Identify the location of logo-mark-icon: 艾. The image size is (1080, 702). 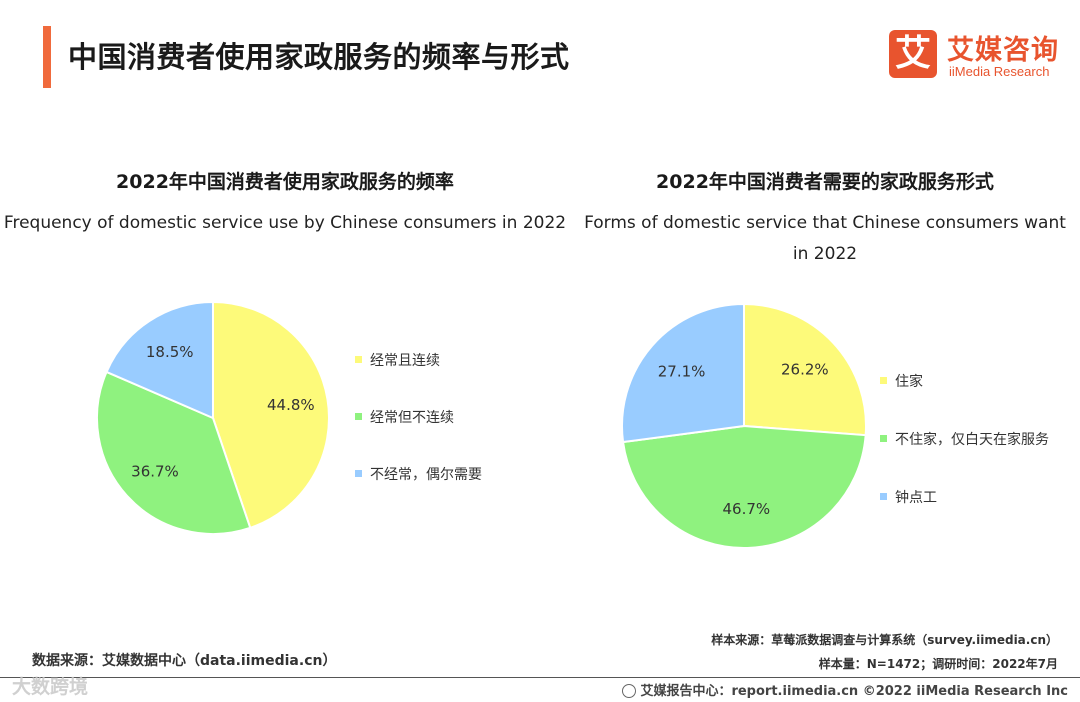
(913, 54).